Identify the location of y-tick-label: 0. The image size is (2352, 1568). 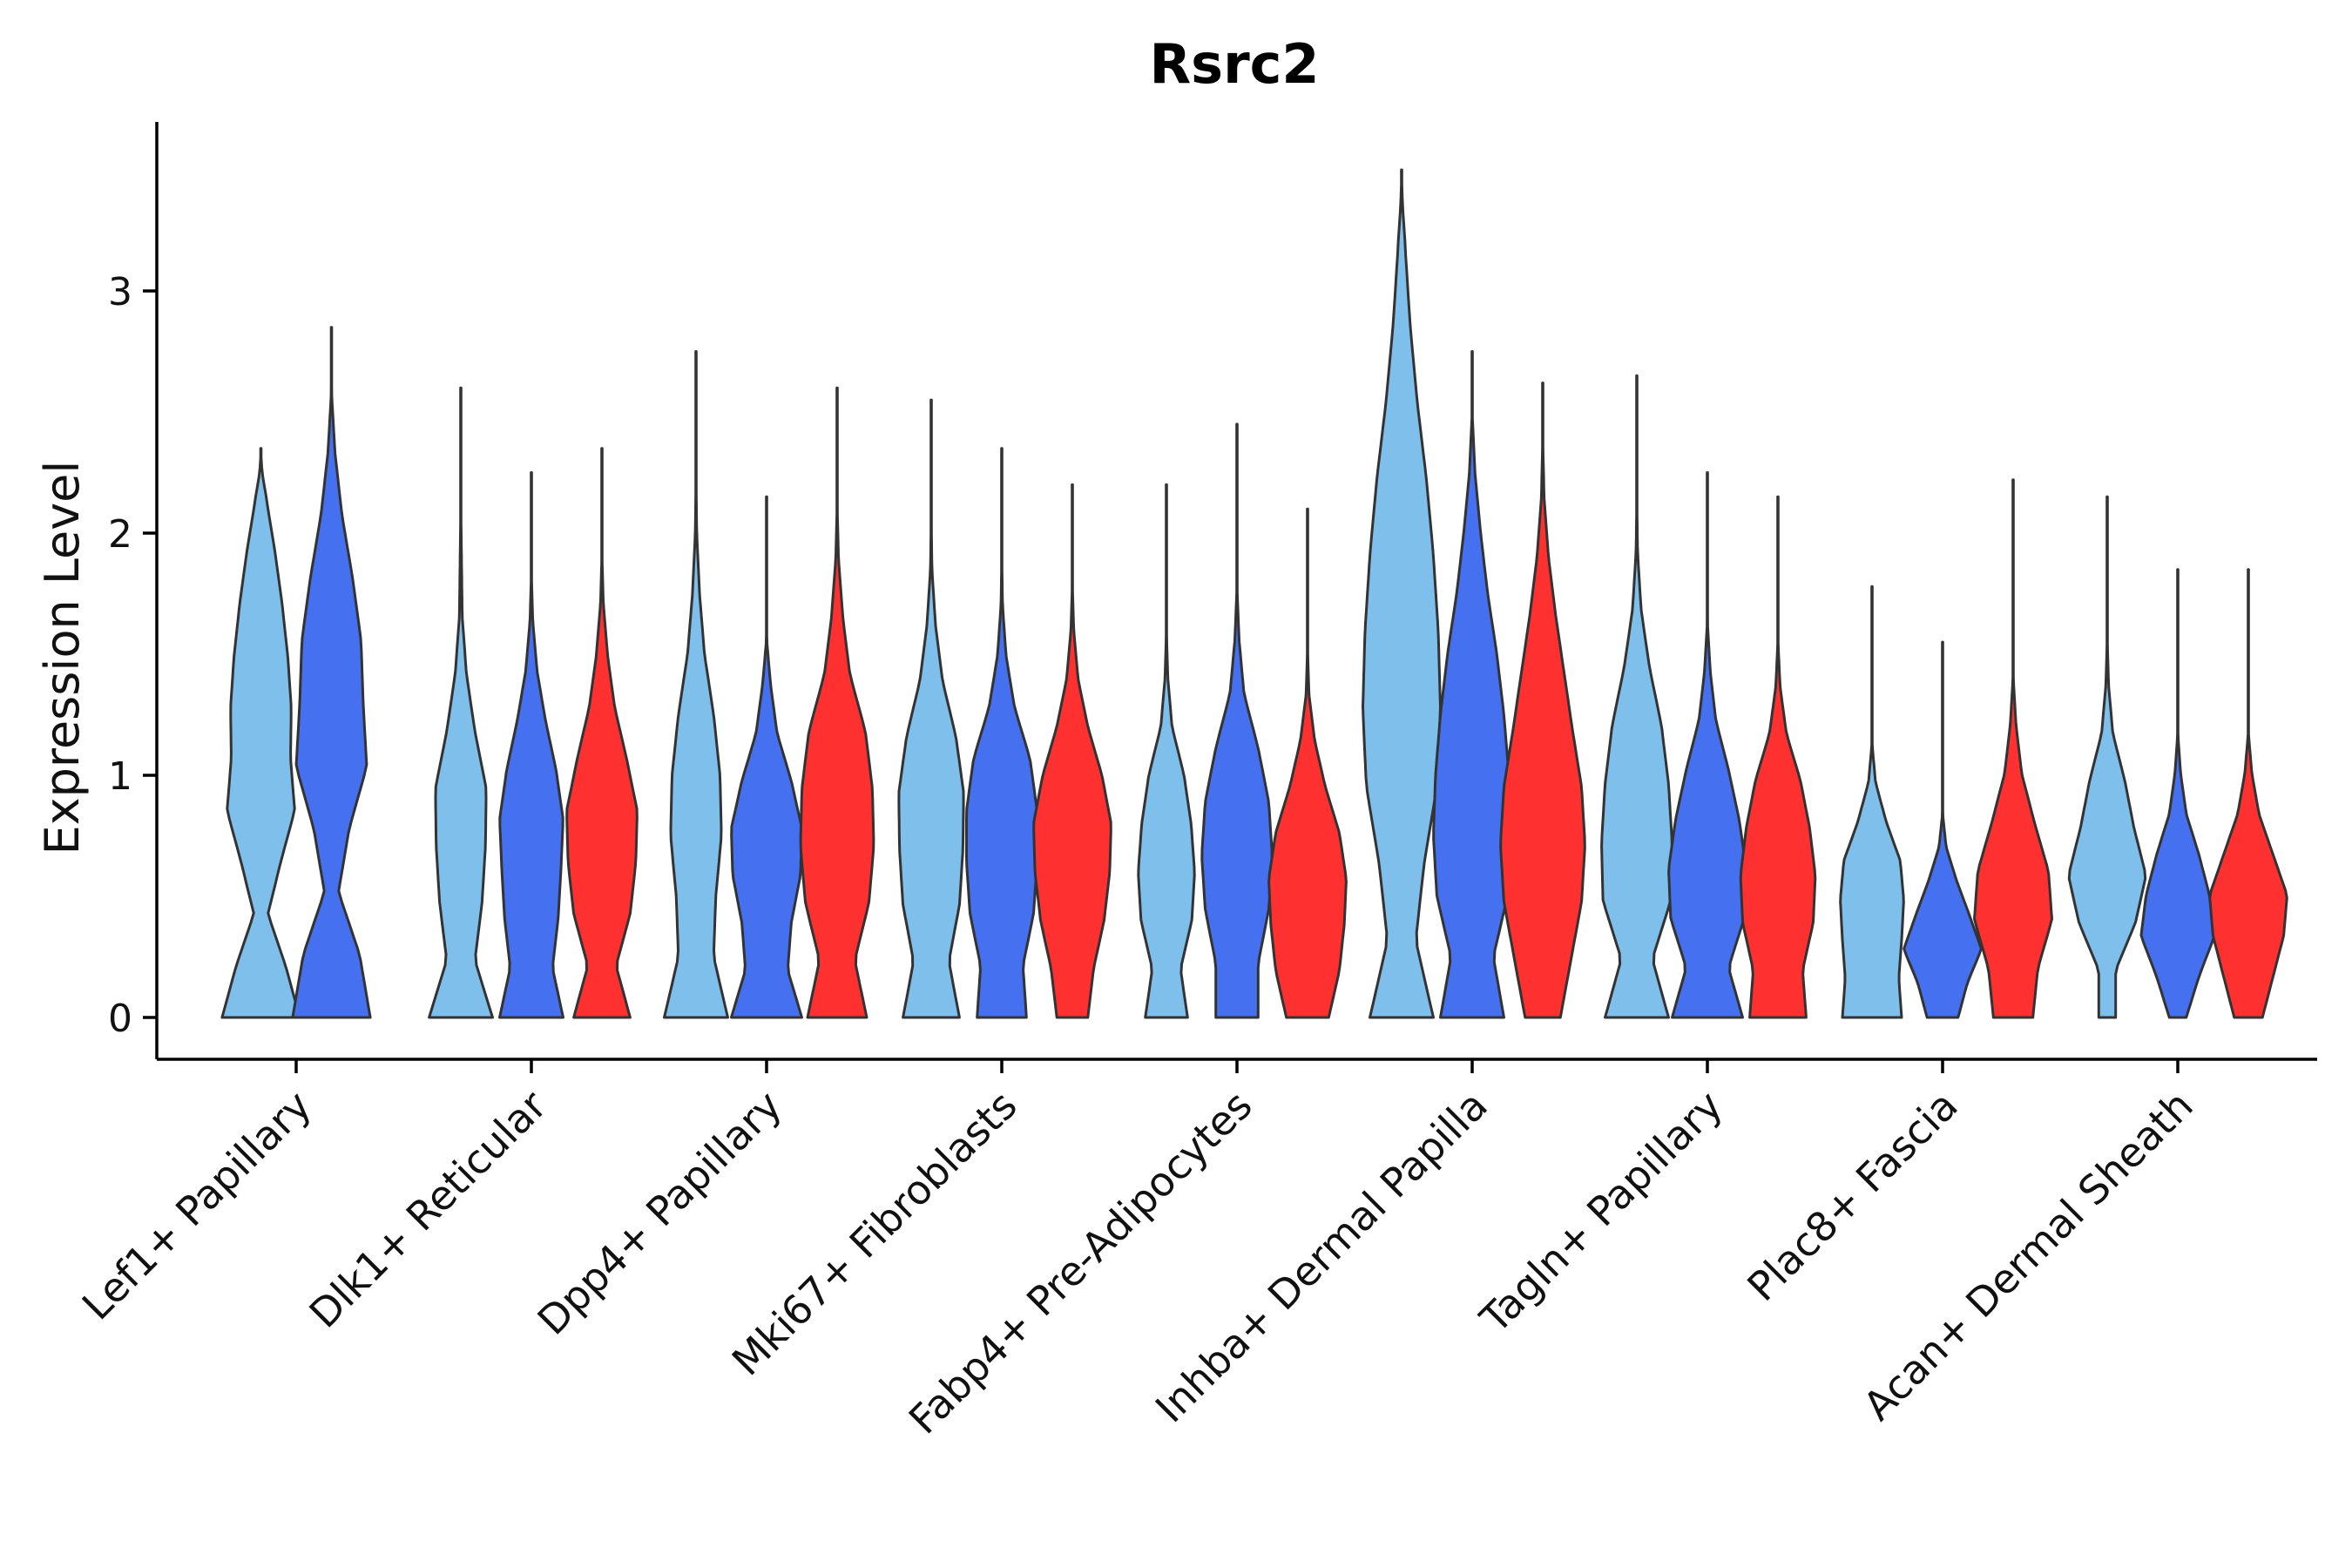
(120, 1019).